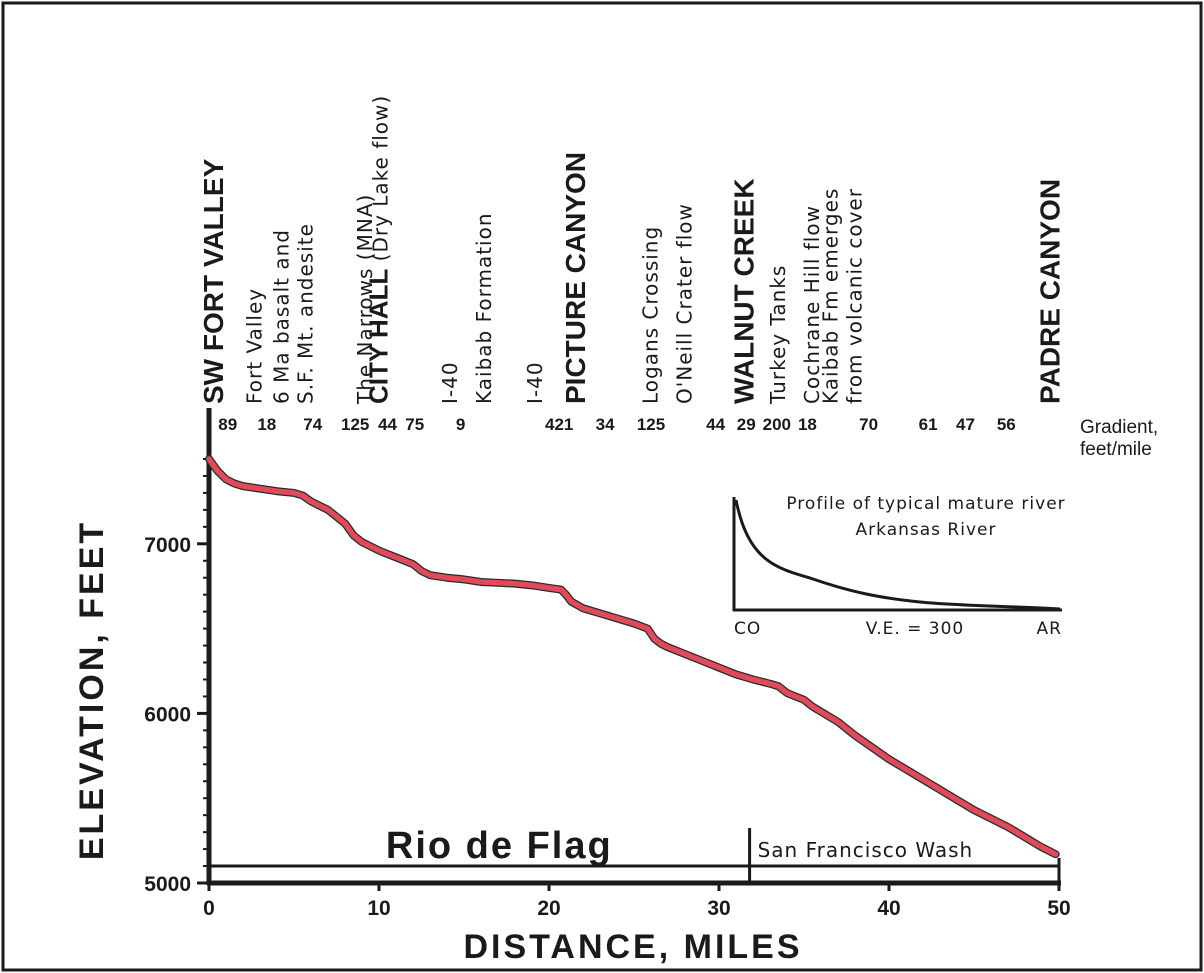  Describe the element at coordinates (548, 908) in the screenshot. I see `x-tick-label: 20` at that location.